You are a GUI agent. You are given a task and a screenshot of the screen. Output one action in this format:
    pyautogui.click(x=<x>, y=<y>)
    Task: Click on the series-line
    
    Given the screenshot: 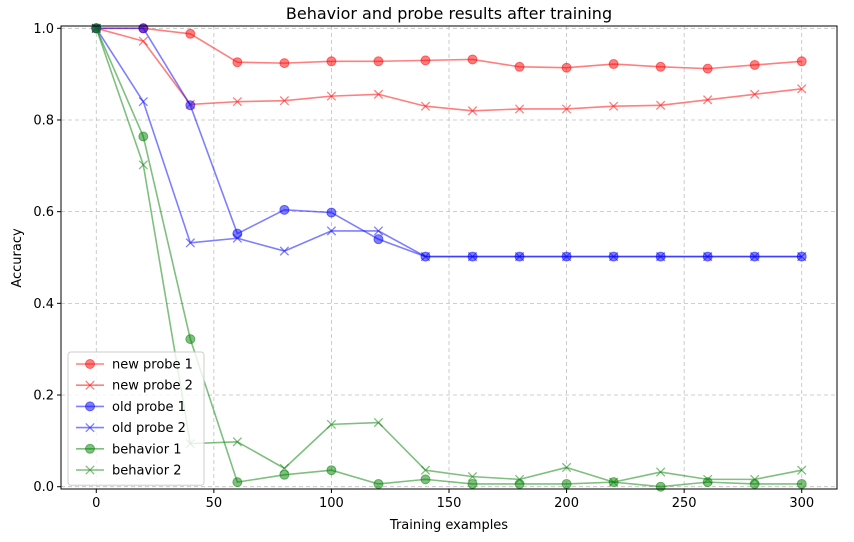 What is the action you would take?
    pyautogui.click(x=449, y=48)
    